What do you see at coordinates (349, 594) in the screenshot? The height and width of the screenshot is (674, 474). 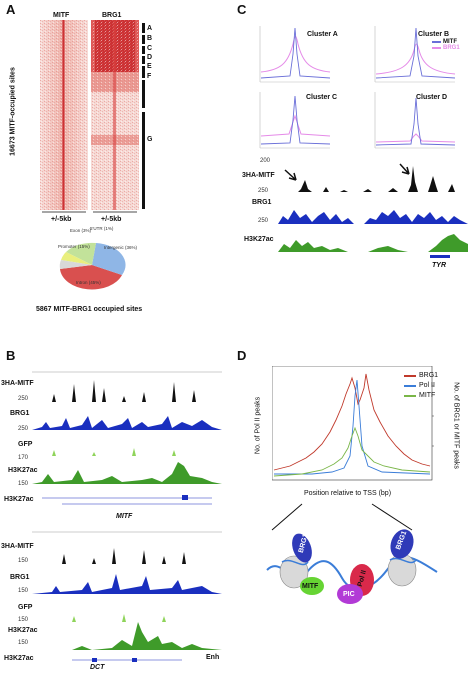 I see `schematic-label-pic: PIC` at bounding box center [349, 594].